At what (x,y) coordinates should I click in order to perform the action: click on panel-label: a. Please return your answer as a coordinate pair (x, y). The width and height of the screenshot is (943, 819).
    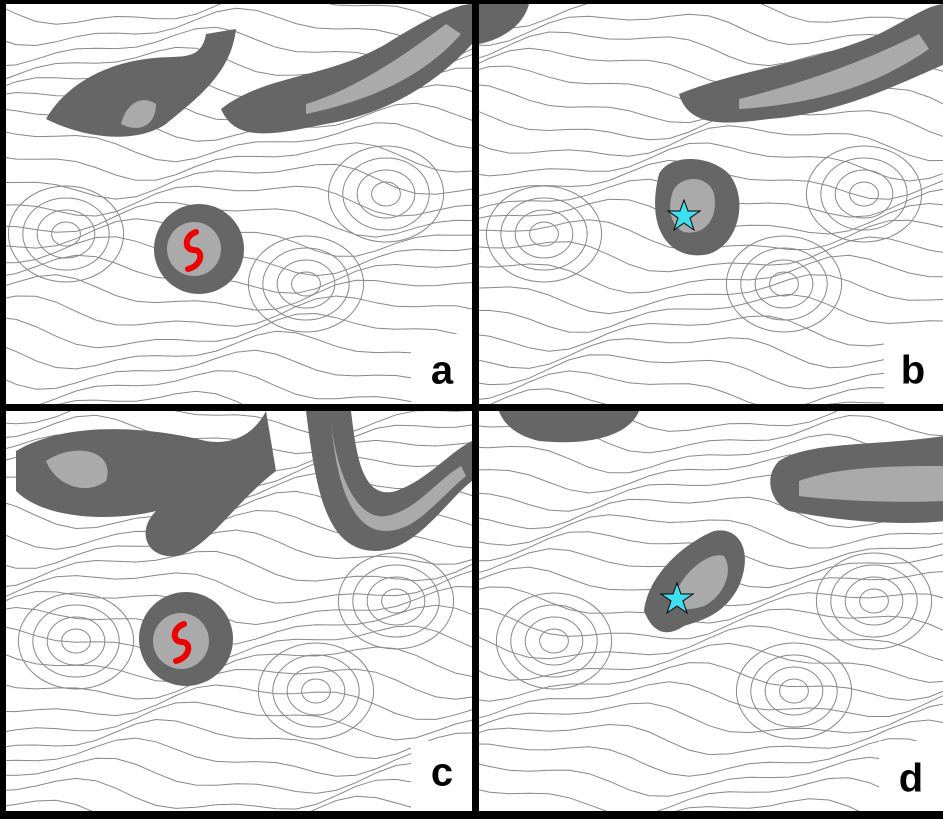
    Looking at the image, I should click on (442, 371).